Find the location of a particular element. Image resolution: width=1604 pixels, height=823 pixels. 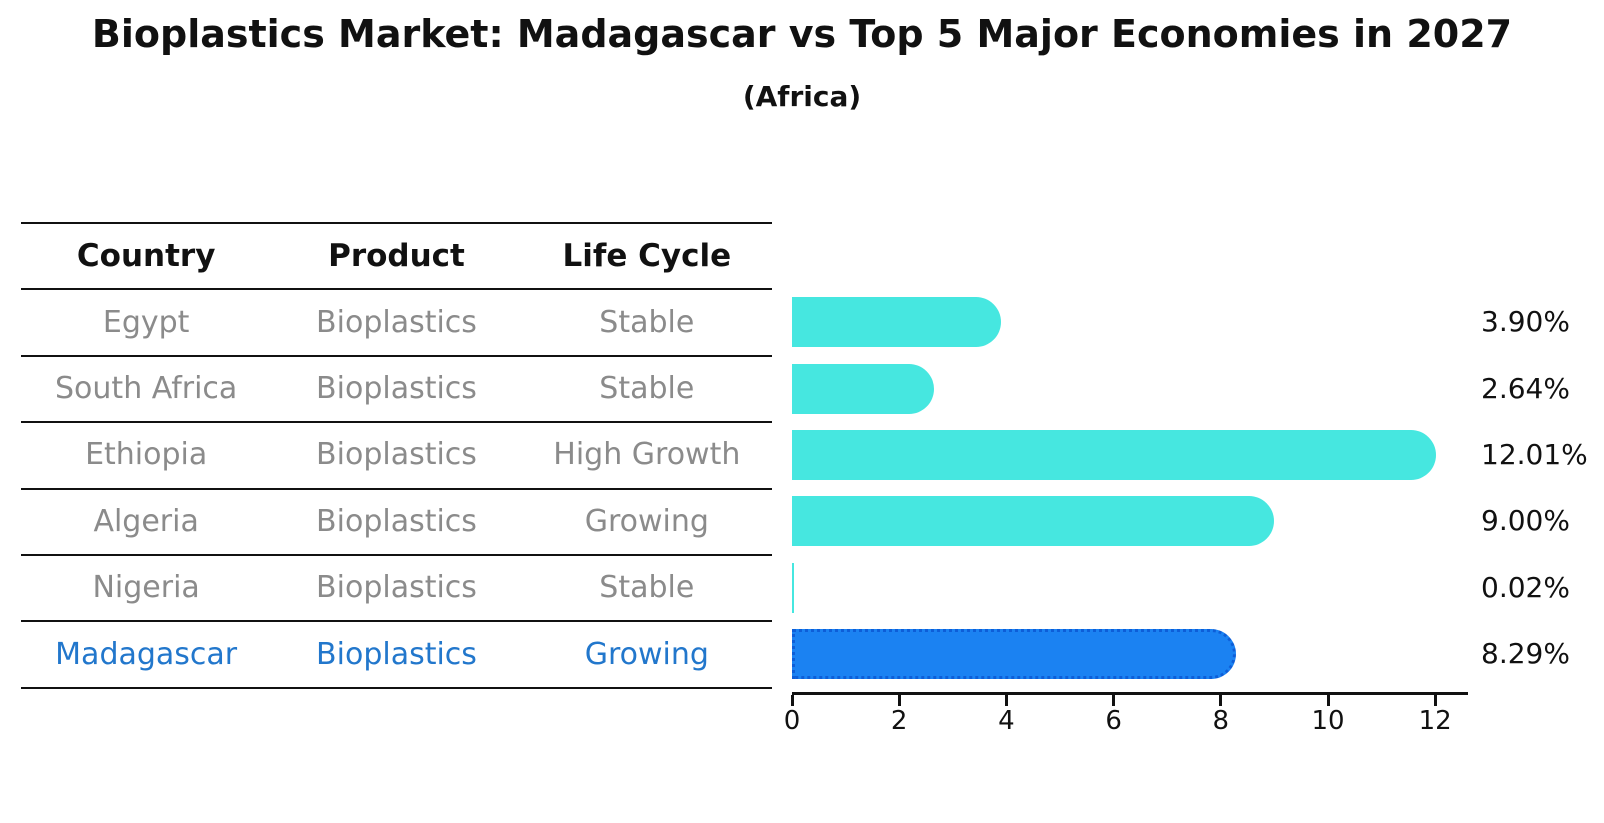

cell-country: Ethiopia is located at coordinates (146, 455).